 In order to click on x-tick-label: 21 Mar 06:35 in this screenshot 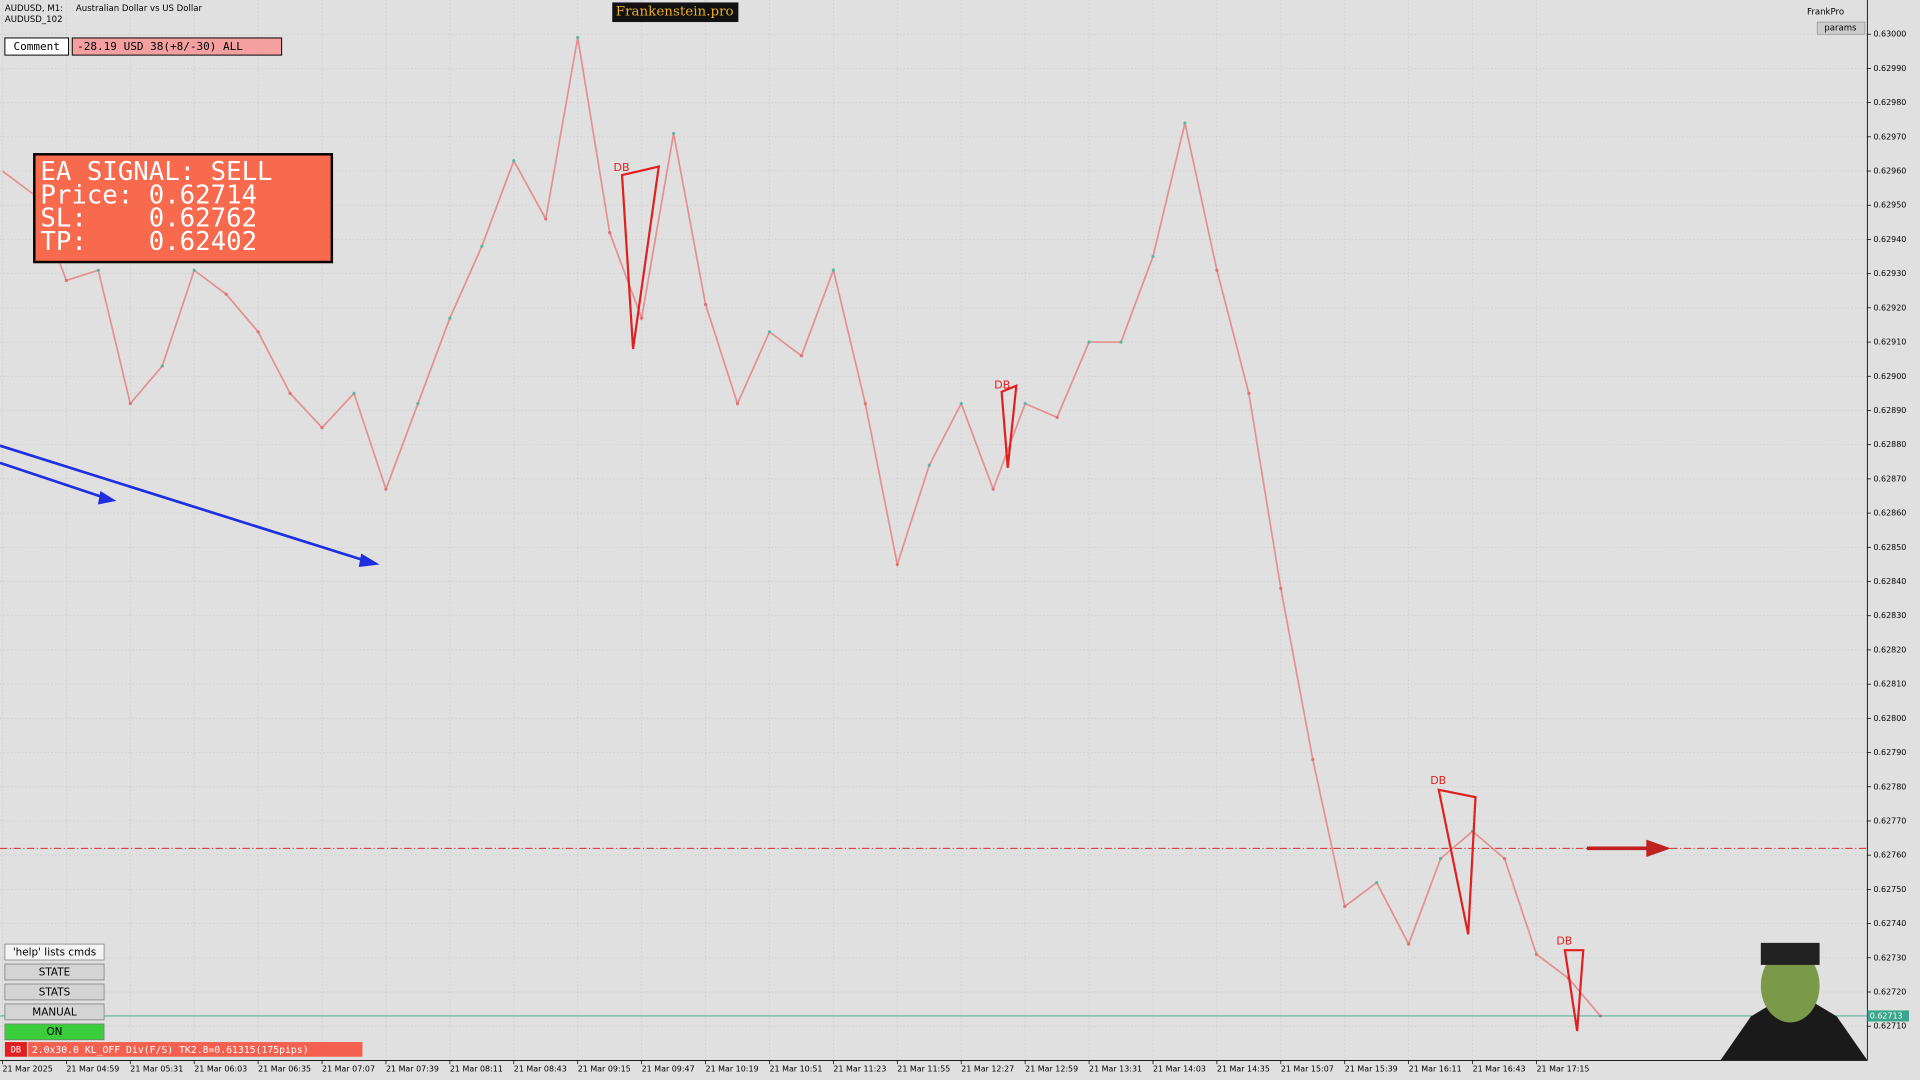, I will do `click(284, 1068)`.